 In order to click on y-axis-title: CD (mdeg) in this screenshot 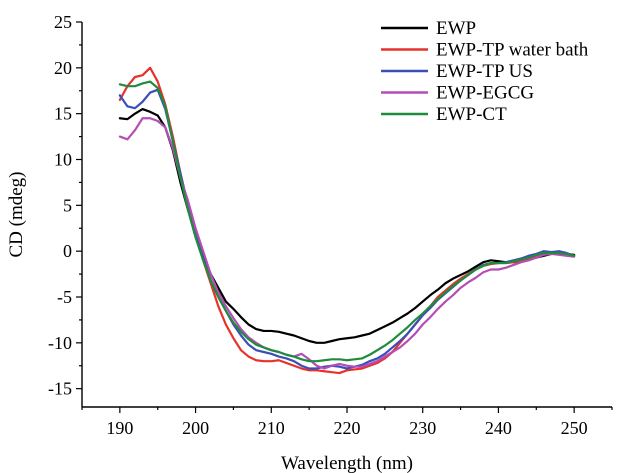, I will do `click(16, 214)`.